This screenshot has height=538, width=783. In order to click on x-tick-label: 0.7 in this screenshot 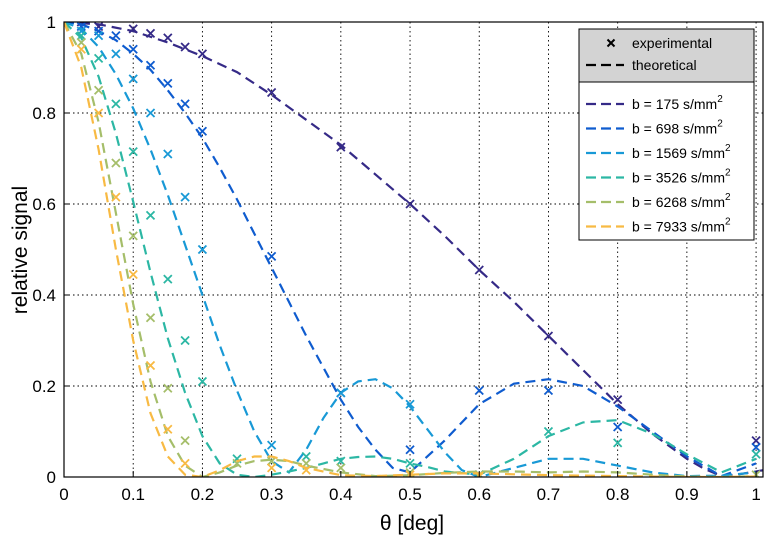, I will do `click(549, 494)`.